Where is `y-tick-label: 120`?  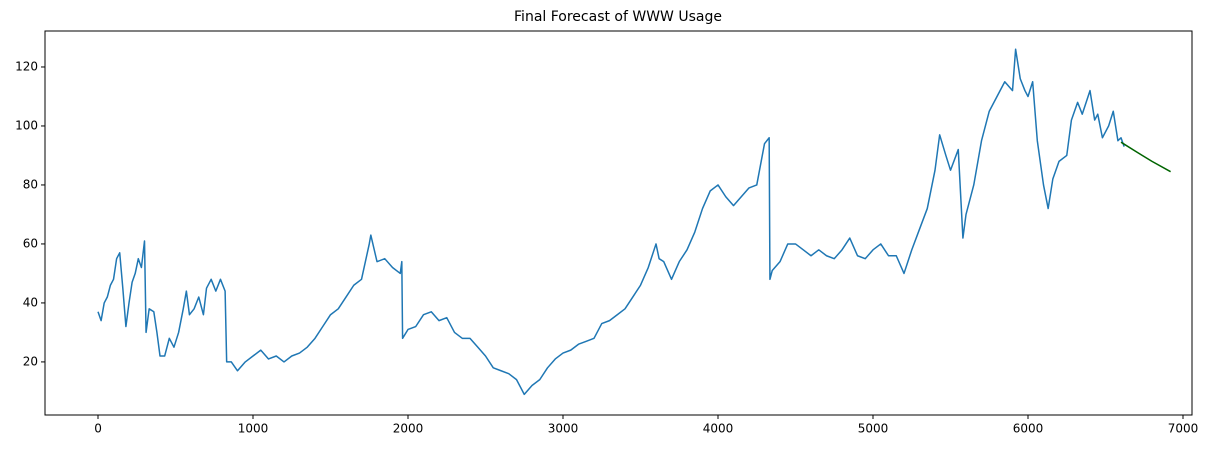
y-tick-label: 120 is located at coordinates (26, 66).